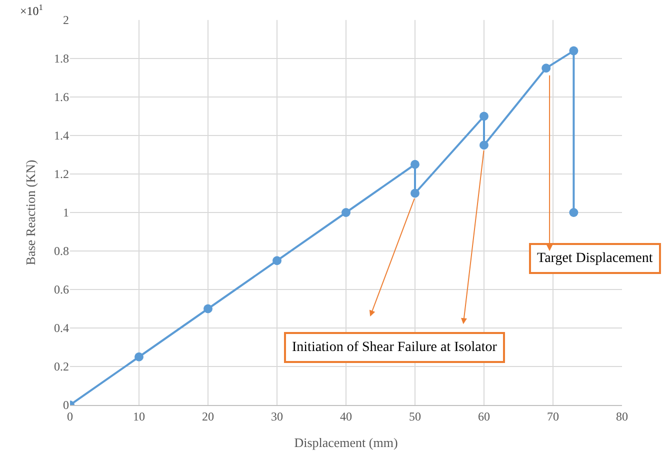 This screenshot has width=662, height=460. What do you see at coordinates (139, 416) in the screenshot?
I see `x-tick-label: 10` at bounding box center [139, 416].